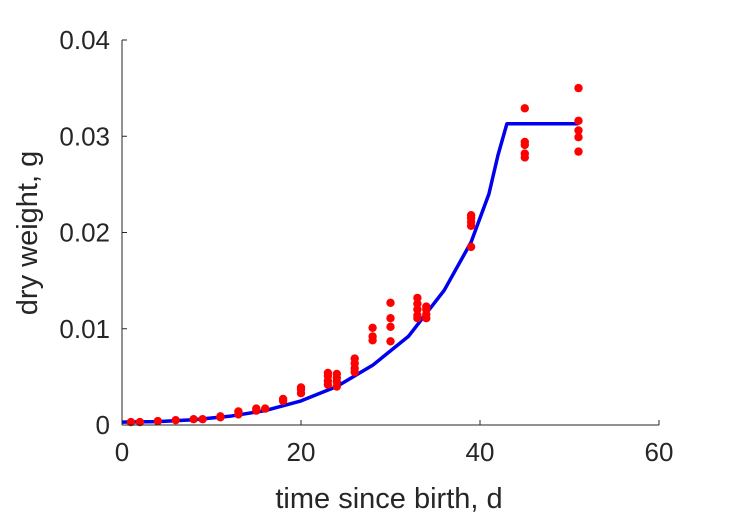 The width and height of the screenshot is (729, 521). Describe the element at coordinates (301, 452) in the screenshot. I see `x-tick-label: 20` at that location.